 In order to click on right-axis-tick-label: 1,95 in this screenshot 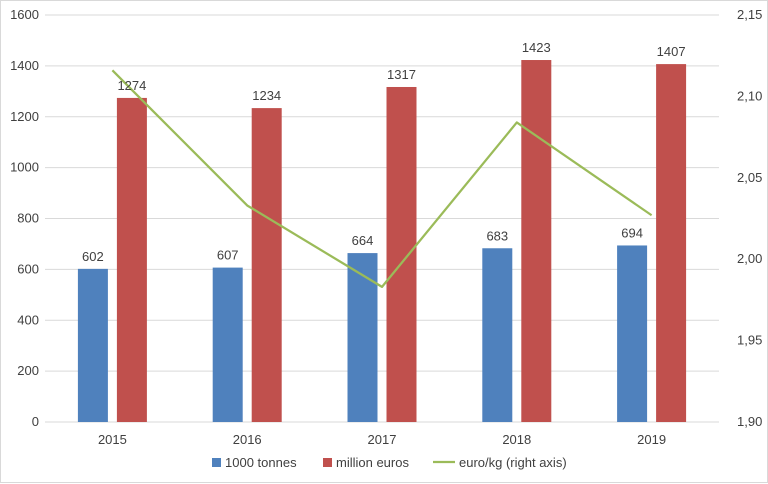, I will do `click(749, 340)`.